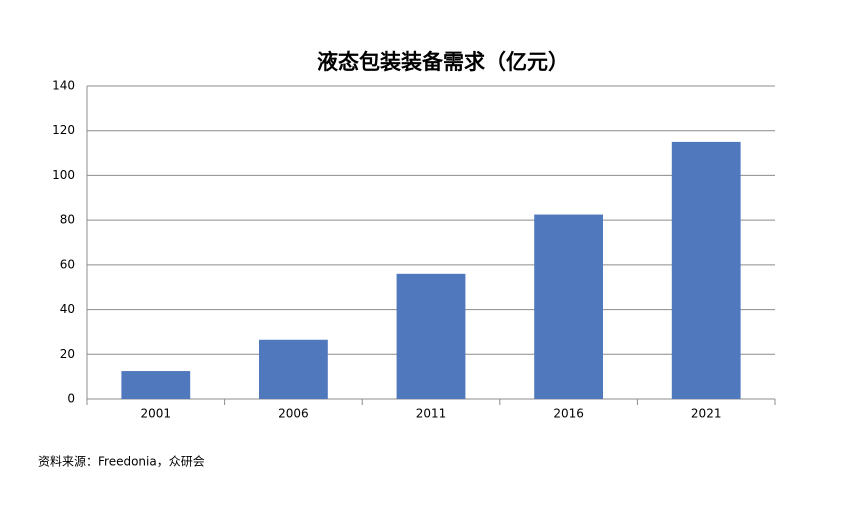 Image resolution: width=854 pixels, height=505 pixels. I want to click on x-tick-label: 2016, so click(568, 414).